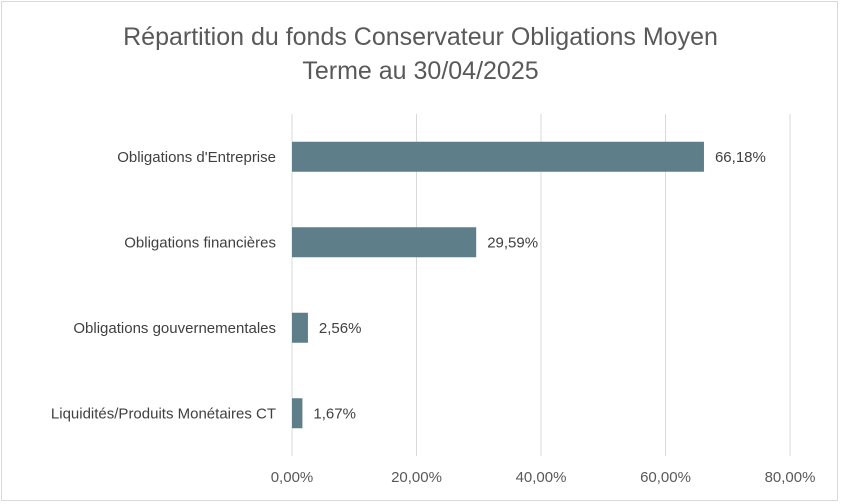 The height and width of the screenshot is (504, 841). What do you see at coordinates (174, 328) in the screenshot?
I see `category-label-2: Obligations gouvernementales` at bounding box center [174, 328].